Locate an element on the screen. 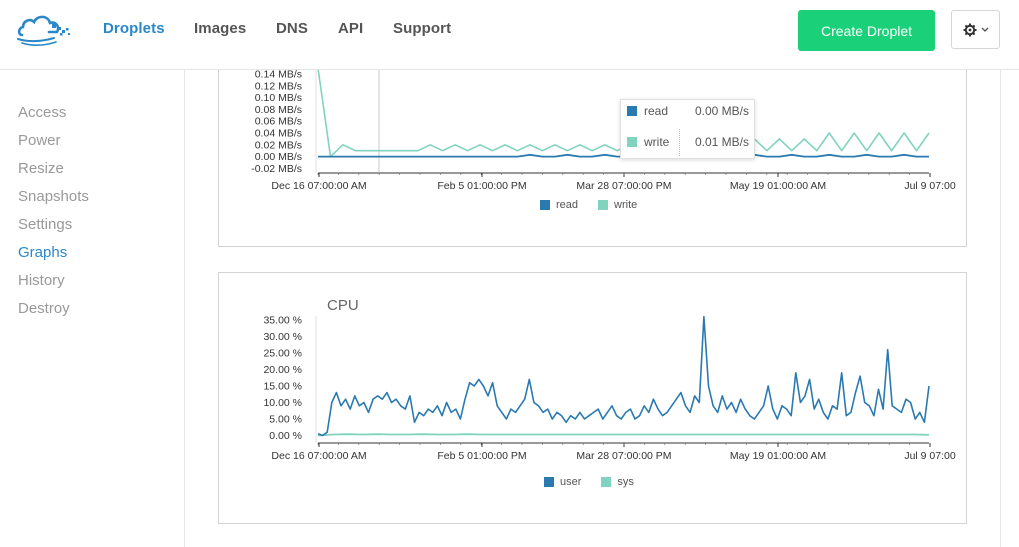 Image resolution: width=1019 pixels, height=547 pixels. y-tick-label: 0.14 MB/s is located at coordinates (278, 75).